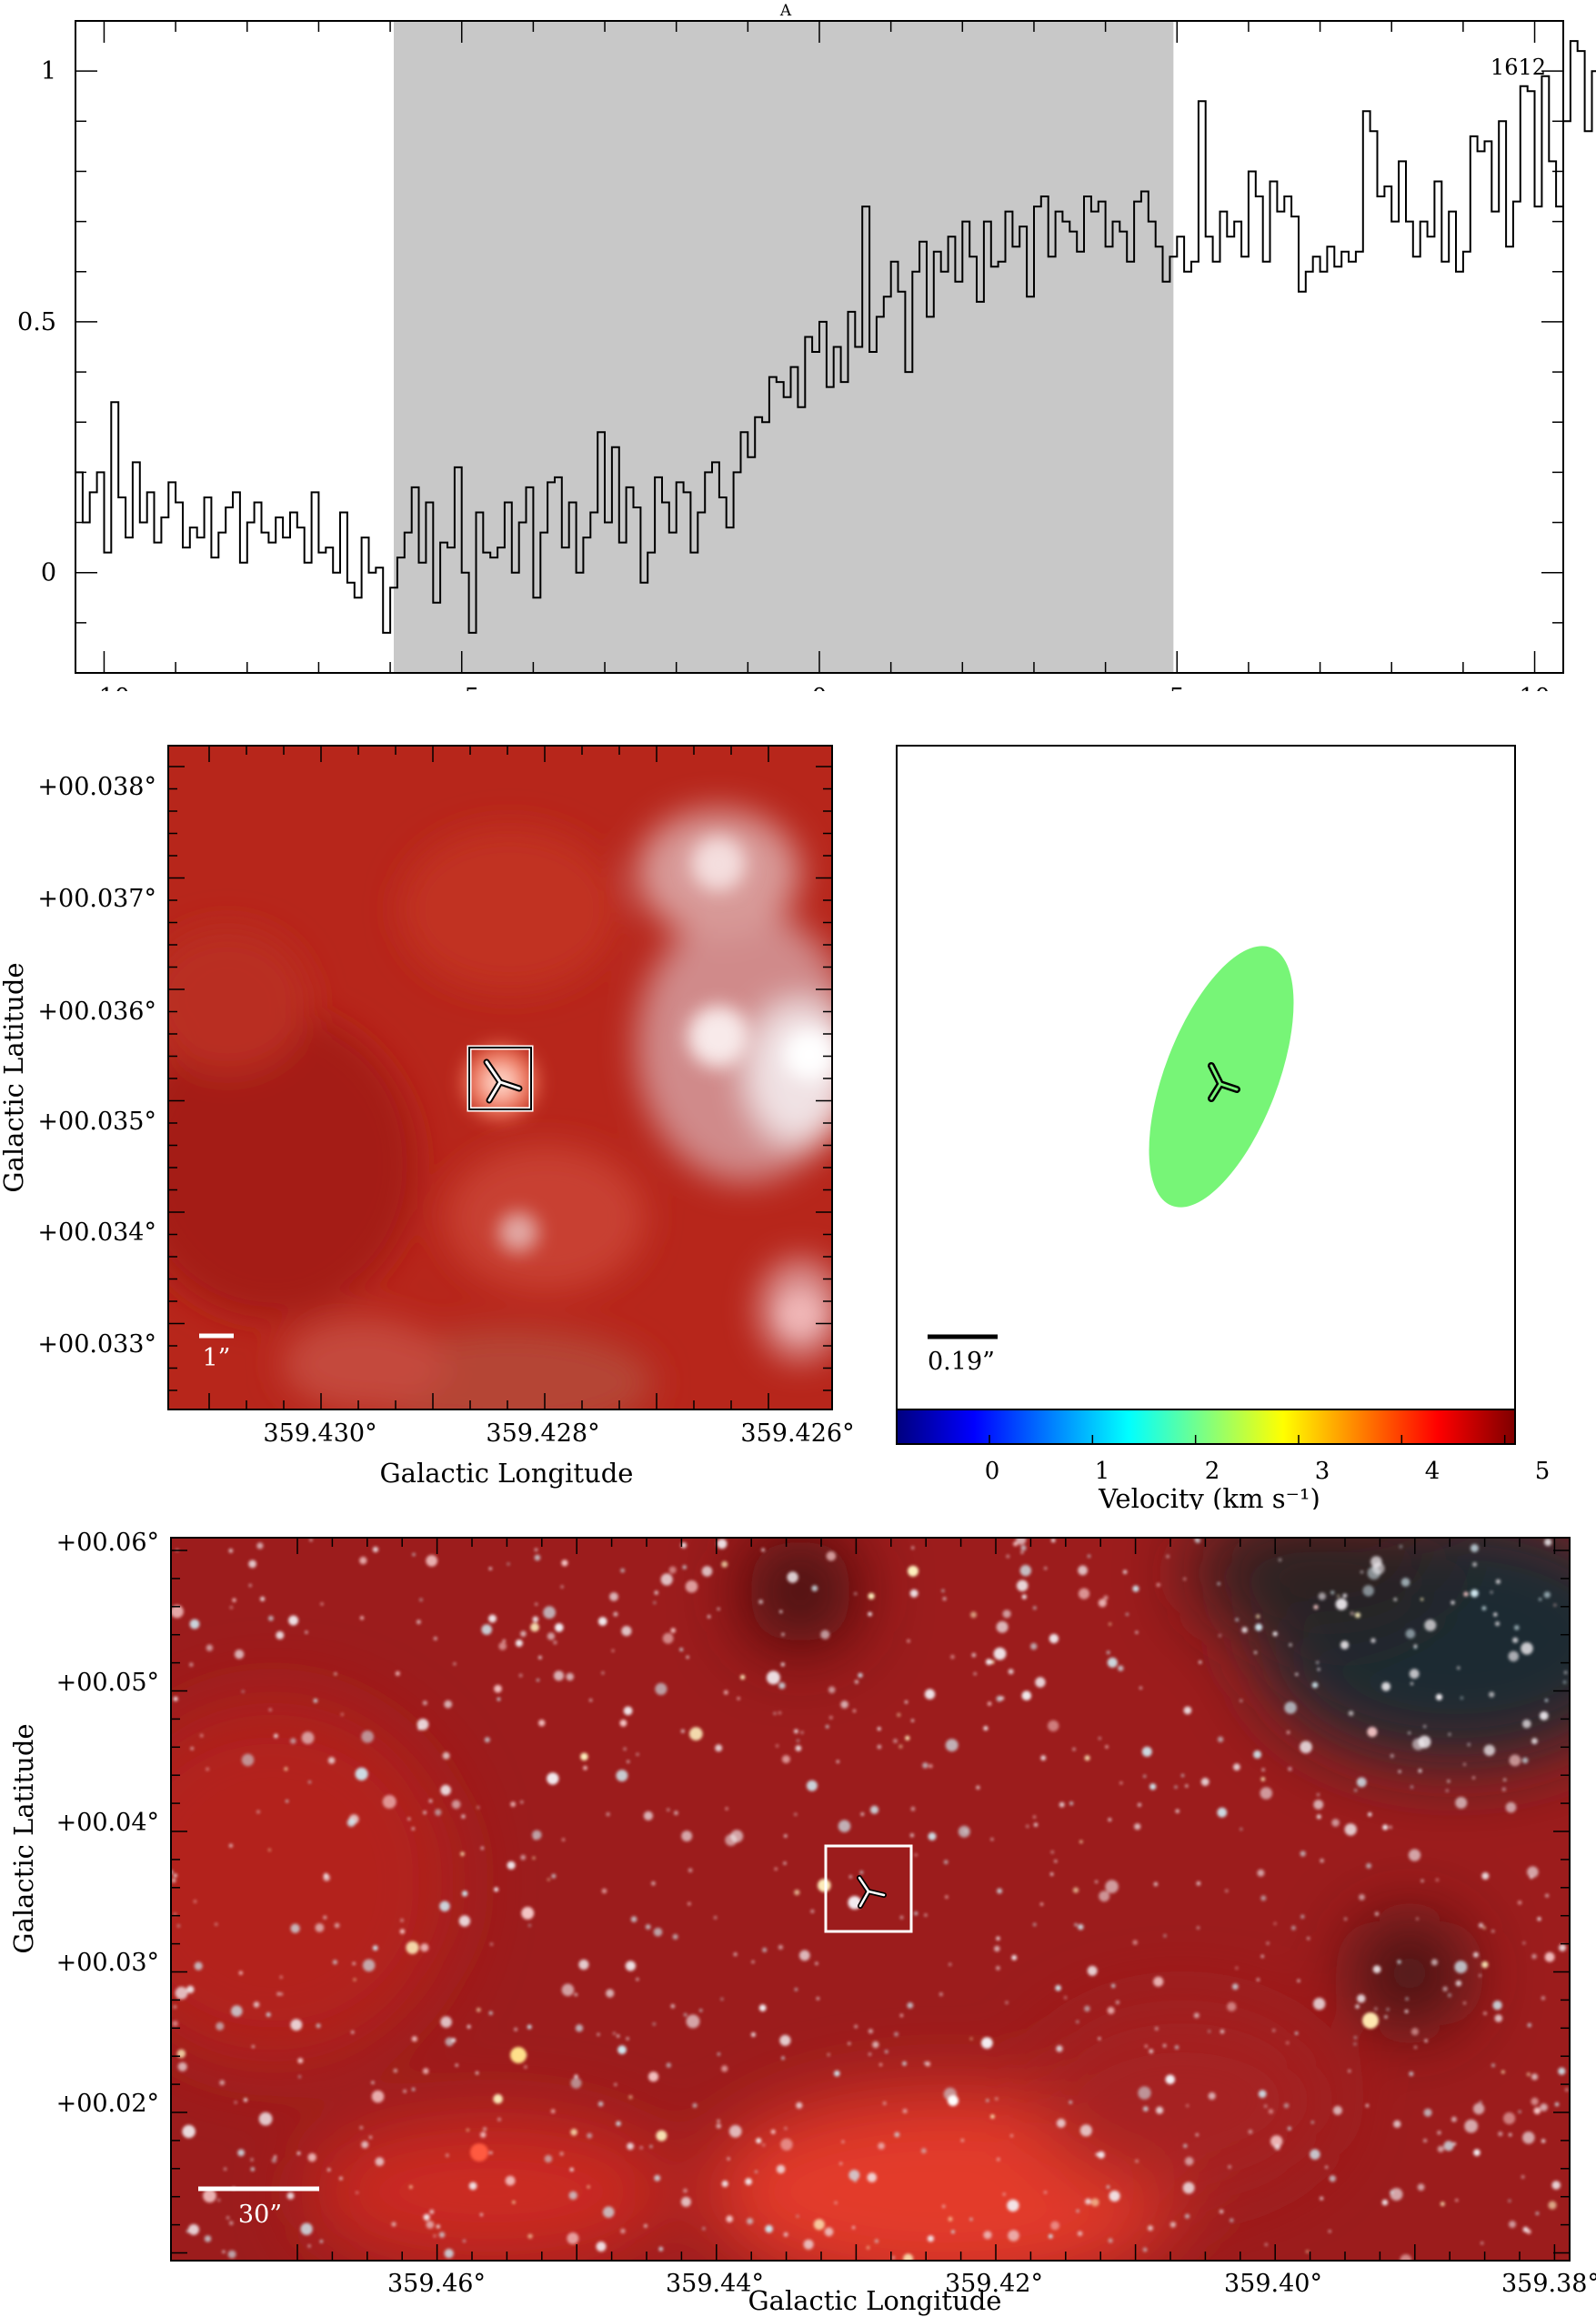  What do you see at coordinates (96, 1344) in the screenshot?
I see `zoom-ytick-label: +00.033°` at bounding box center [96, 1344].